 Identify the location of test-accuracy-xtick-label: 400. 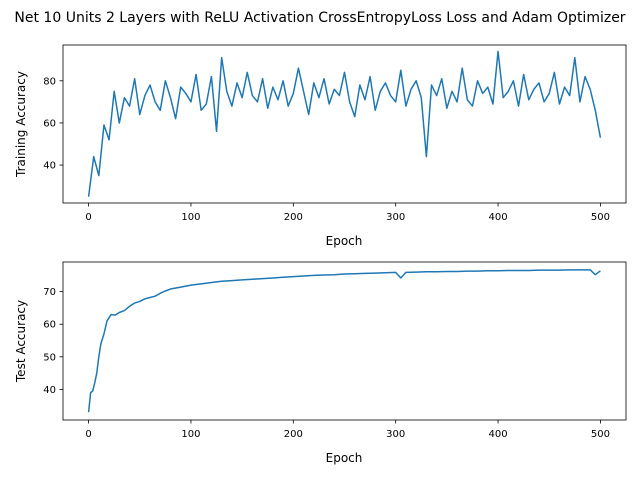
(497, 434).